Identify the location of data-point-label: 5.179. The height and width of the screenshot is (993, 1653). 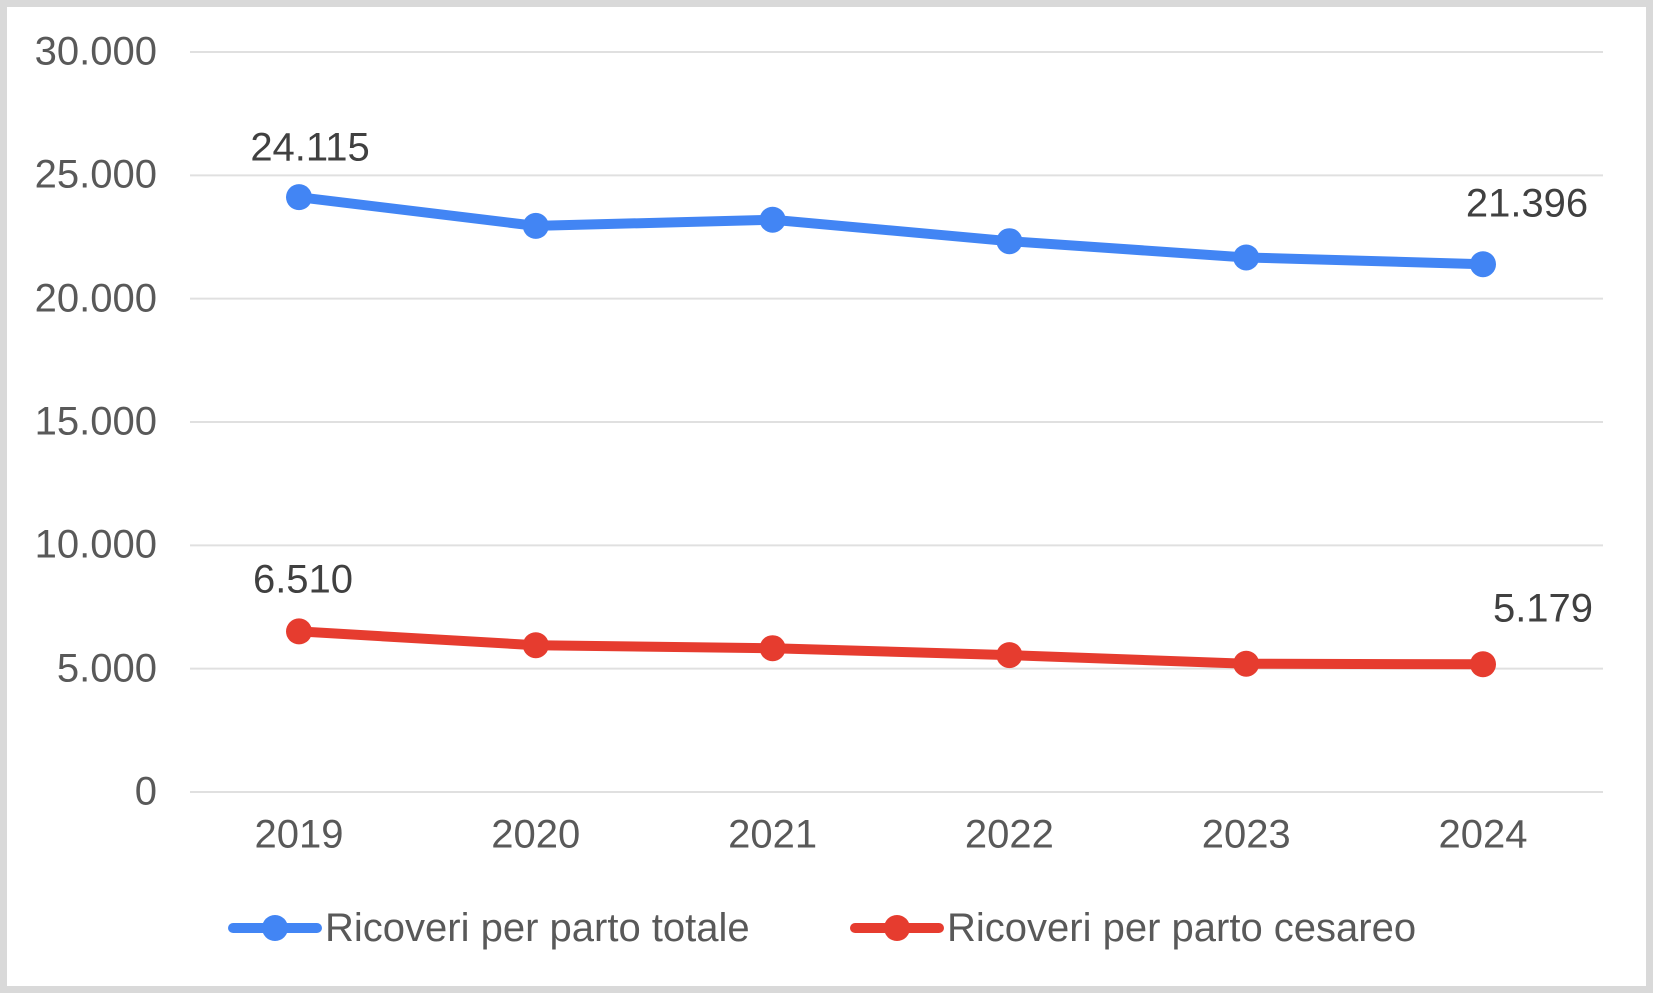
(1543, 608).